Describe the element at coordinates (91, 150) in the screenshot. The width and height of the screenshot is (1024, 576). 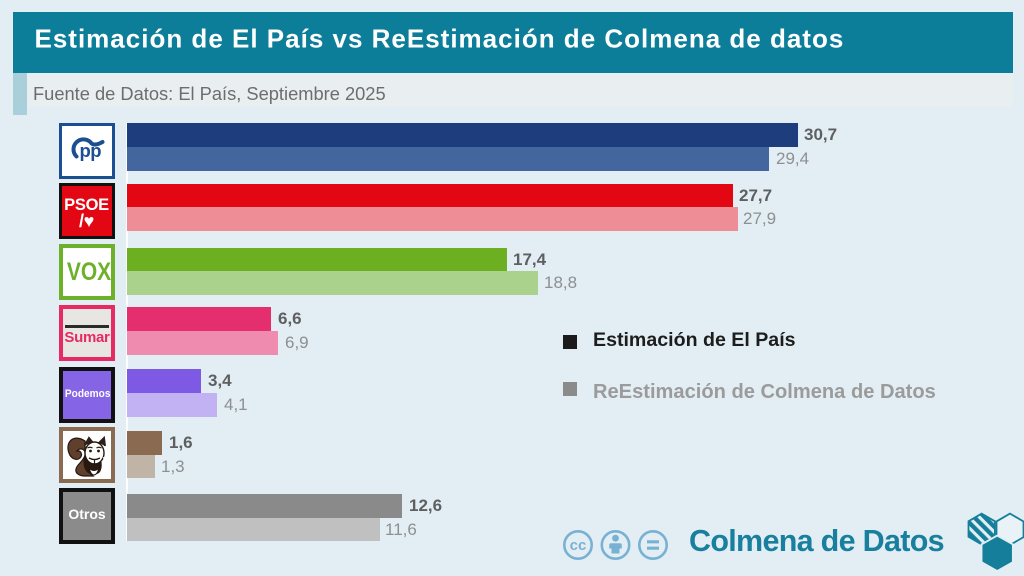
I see `svg-text: pp` at that location.